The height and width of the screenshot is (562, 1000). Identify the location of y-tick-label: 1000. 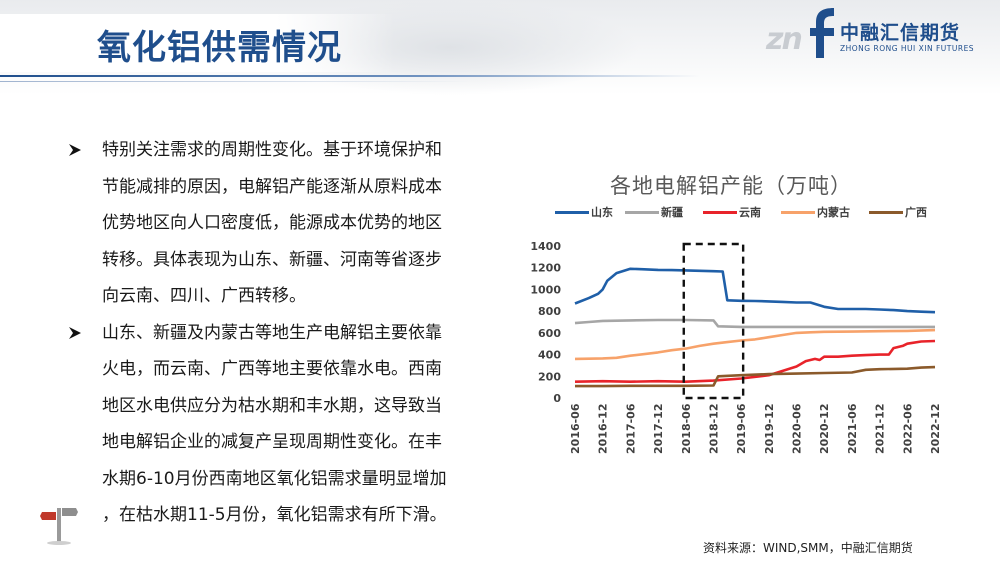
(545, 289).